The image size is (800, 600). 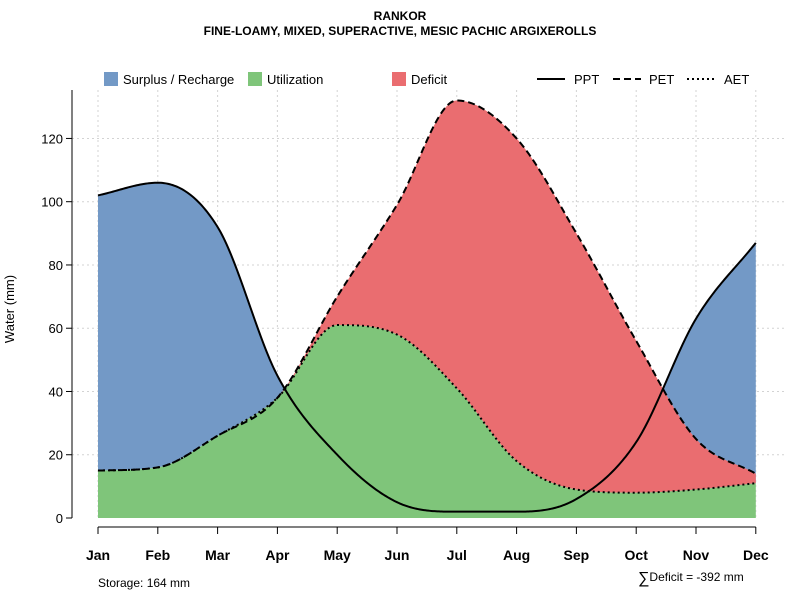 What do you see at coordinates (397, 555) in the screenshot?
I see `x-tick-label: Jun` at bounding box center [397, 555].